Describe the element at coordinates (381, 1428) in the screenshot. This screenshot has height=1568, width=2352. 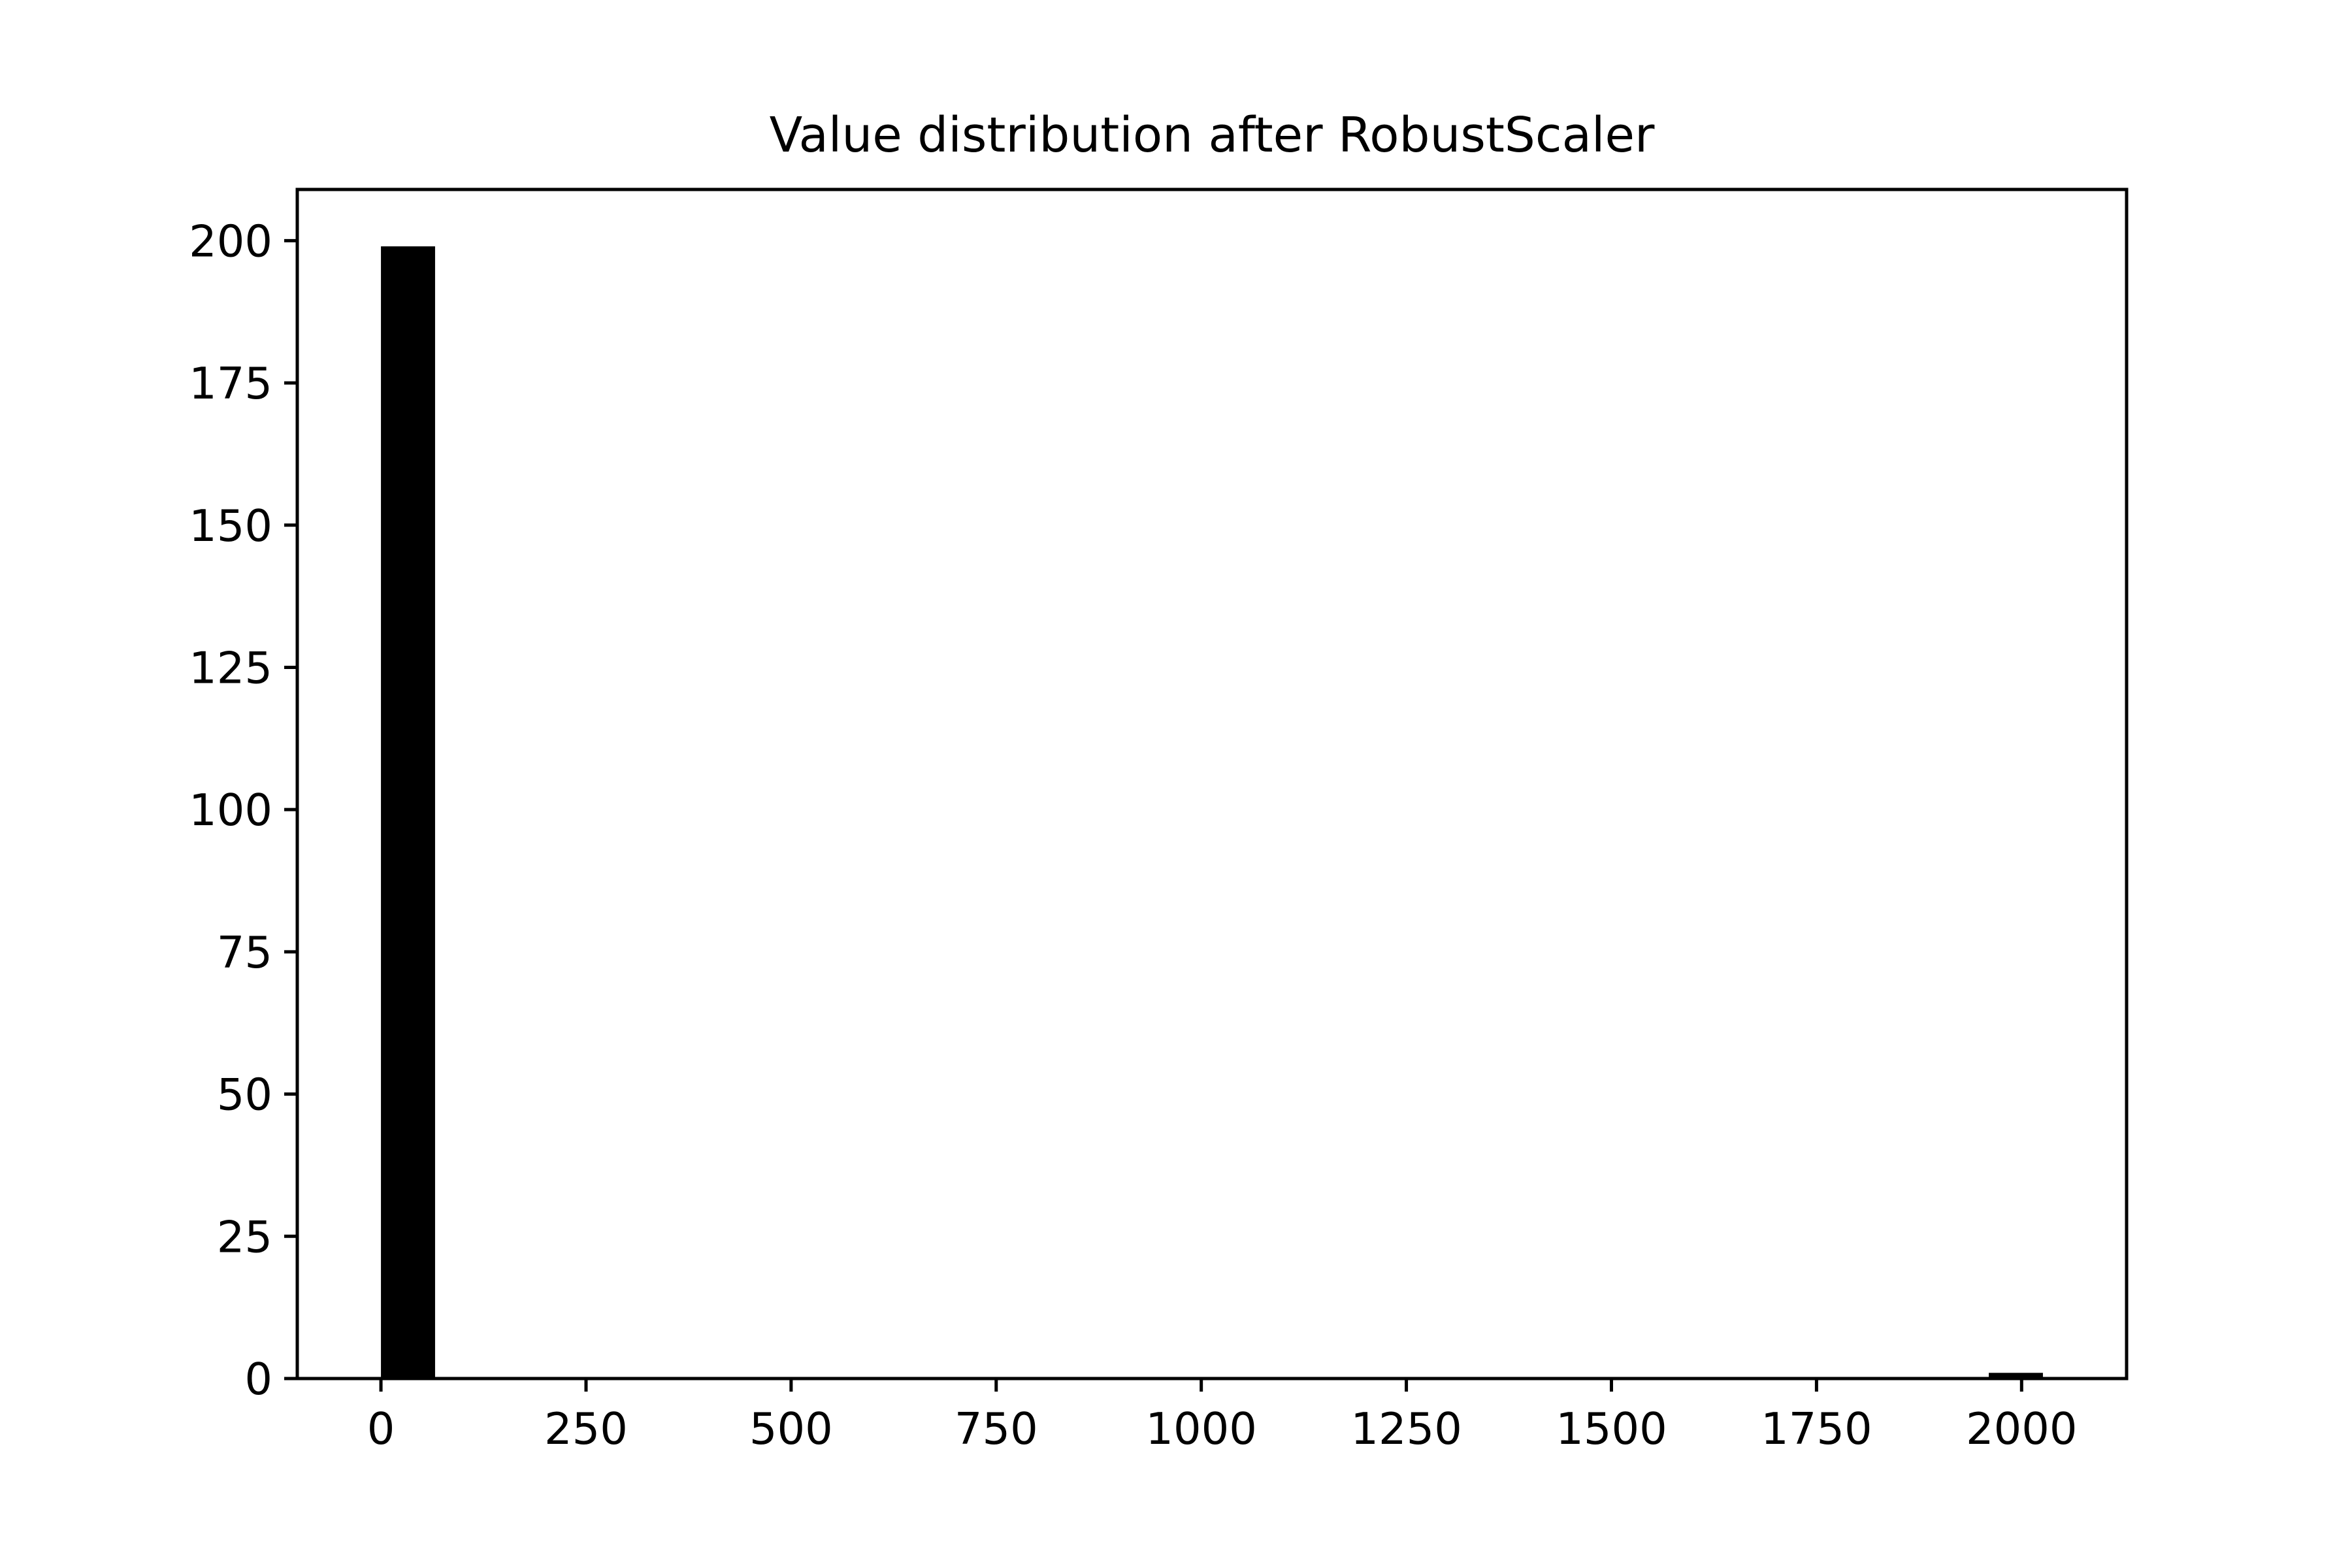
I see `x-tick-label: 0` at that location.